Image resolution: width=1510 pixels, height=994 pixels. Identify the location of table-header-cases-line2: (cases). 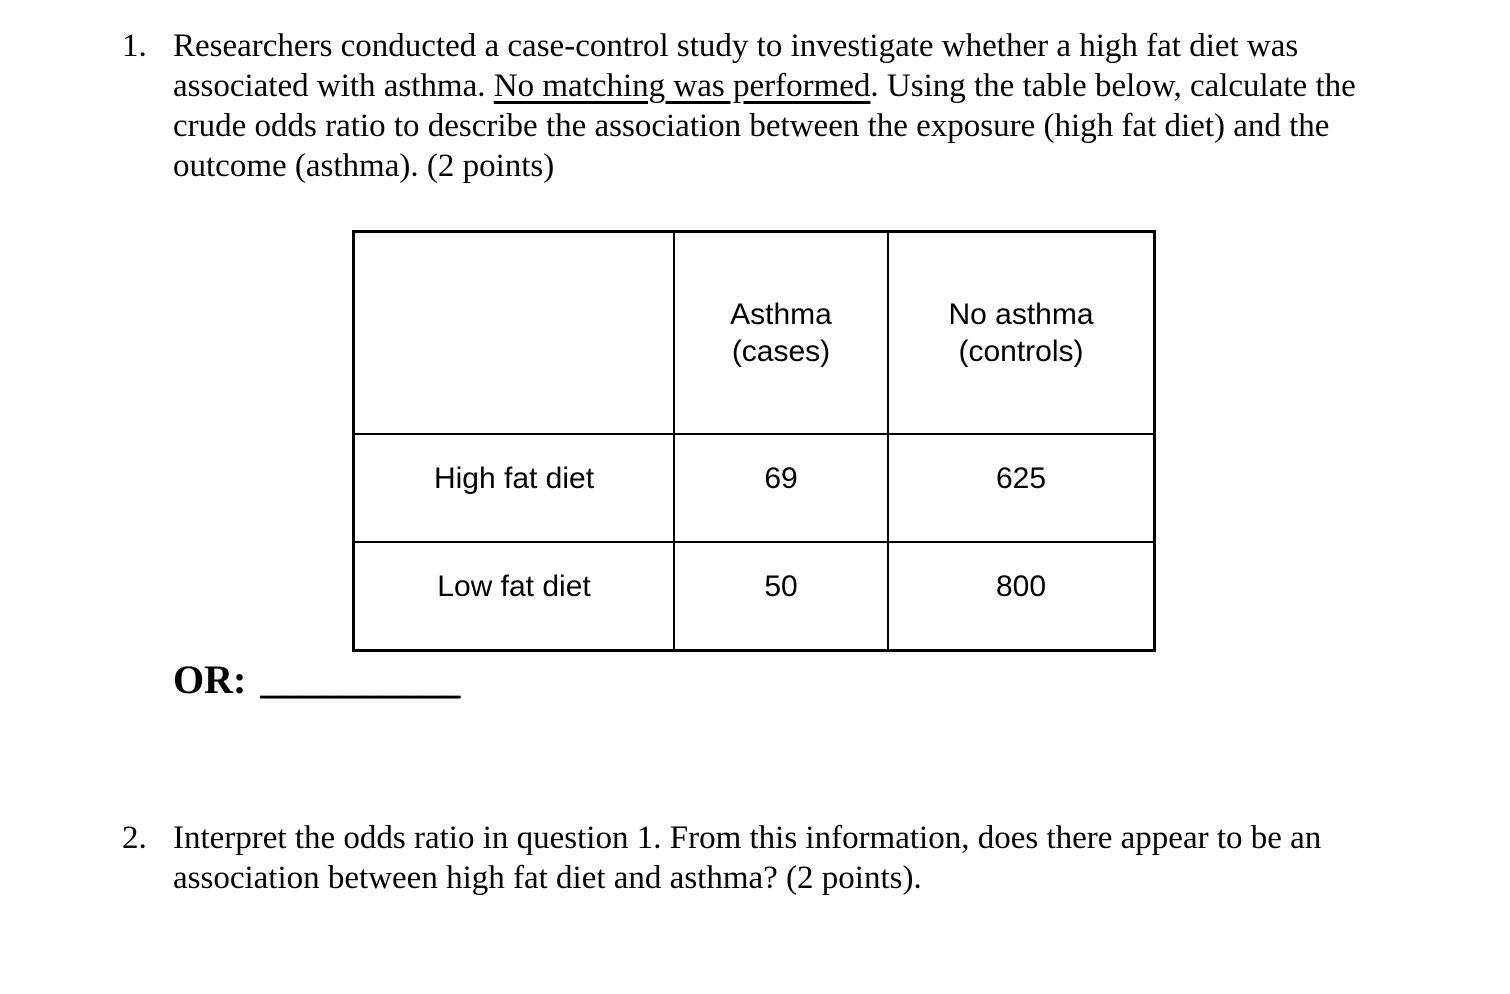
(781, 351).